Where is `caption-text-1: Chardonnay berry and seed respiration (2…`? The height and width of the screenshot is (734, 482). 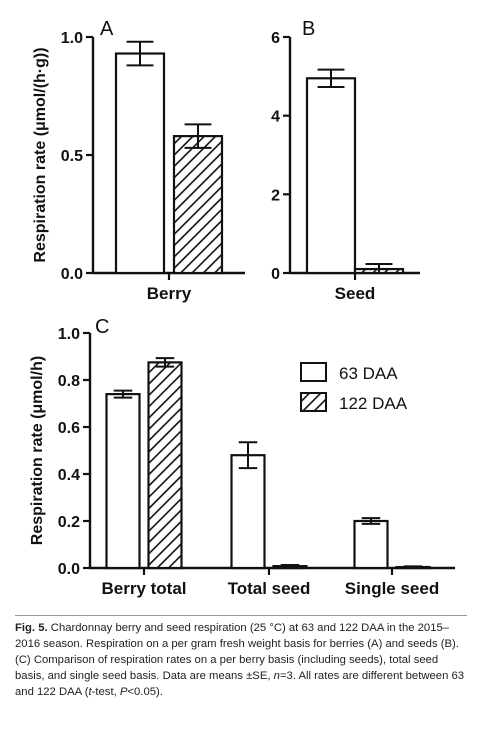
caption-text-1: Chardonnay berry and seed respiration (2… is located at coordinates (237, 652).